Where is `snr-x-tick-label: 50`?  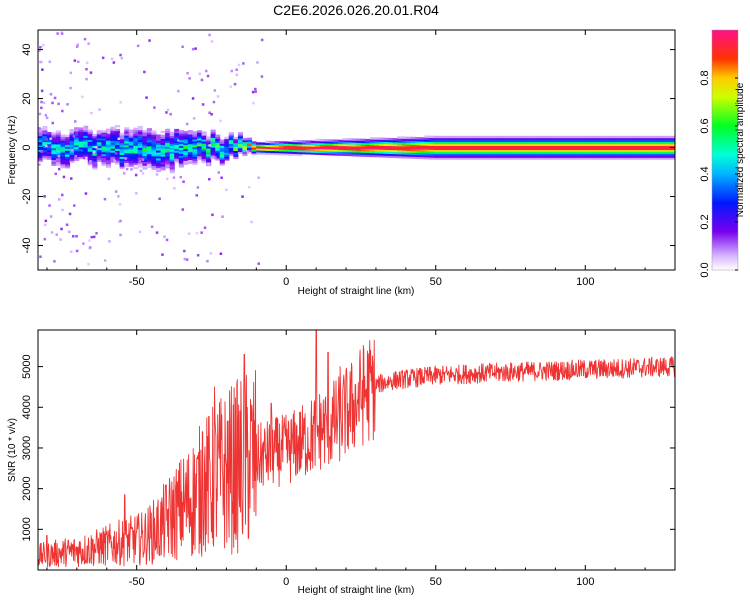 snr-x-tick-label: 50 is located at coordinates (436, 582).